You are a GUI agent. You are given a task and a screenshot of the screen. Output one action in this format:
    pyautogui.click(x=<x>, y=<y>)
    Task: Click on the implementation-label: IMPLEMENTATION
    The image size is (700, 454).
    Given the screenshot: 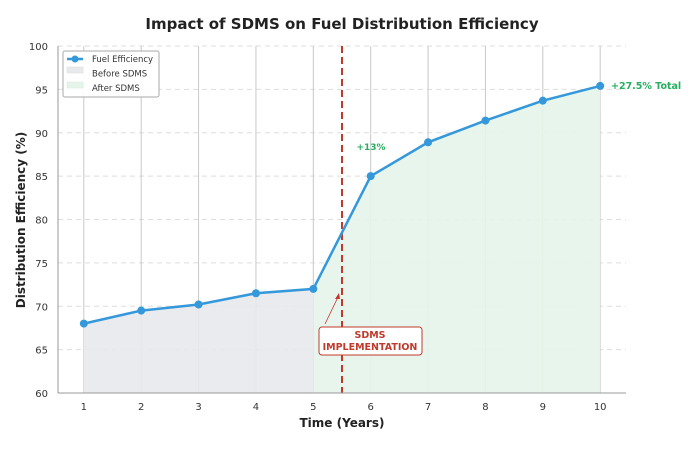 What is the action you would take?
    pyautogui.click(x=370, y=347)
    